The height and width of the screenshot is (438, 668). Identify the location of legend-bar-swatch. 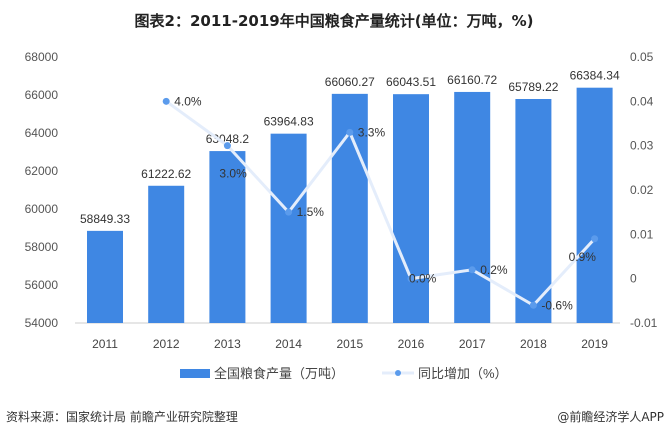
(195, 373).